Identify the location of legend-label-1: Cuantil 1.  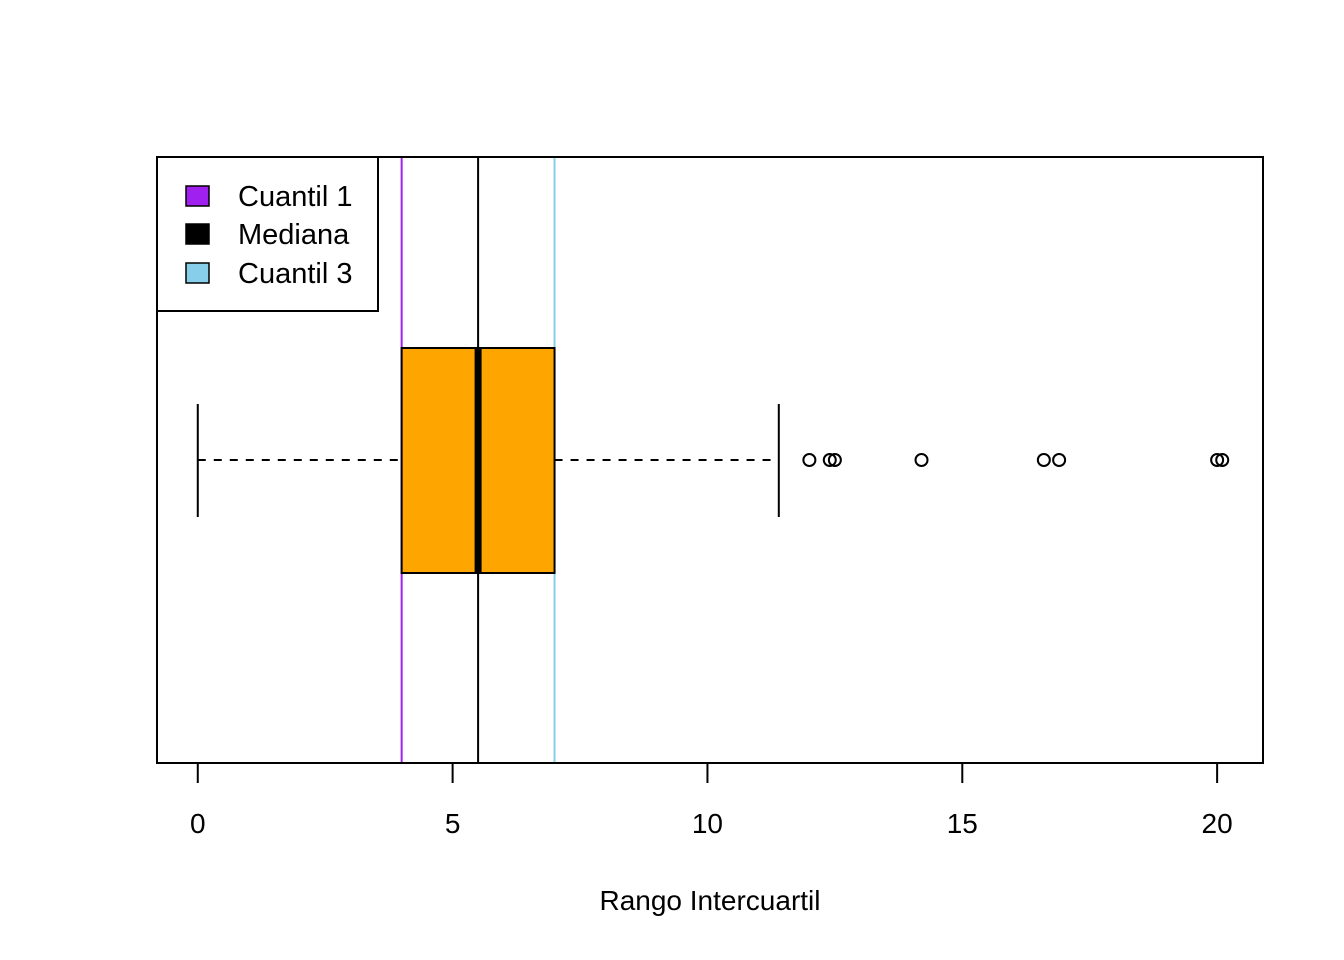
(295, 197).